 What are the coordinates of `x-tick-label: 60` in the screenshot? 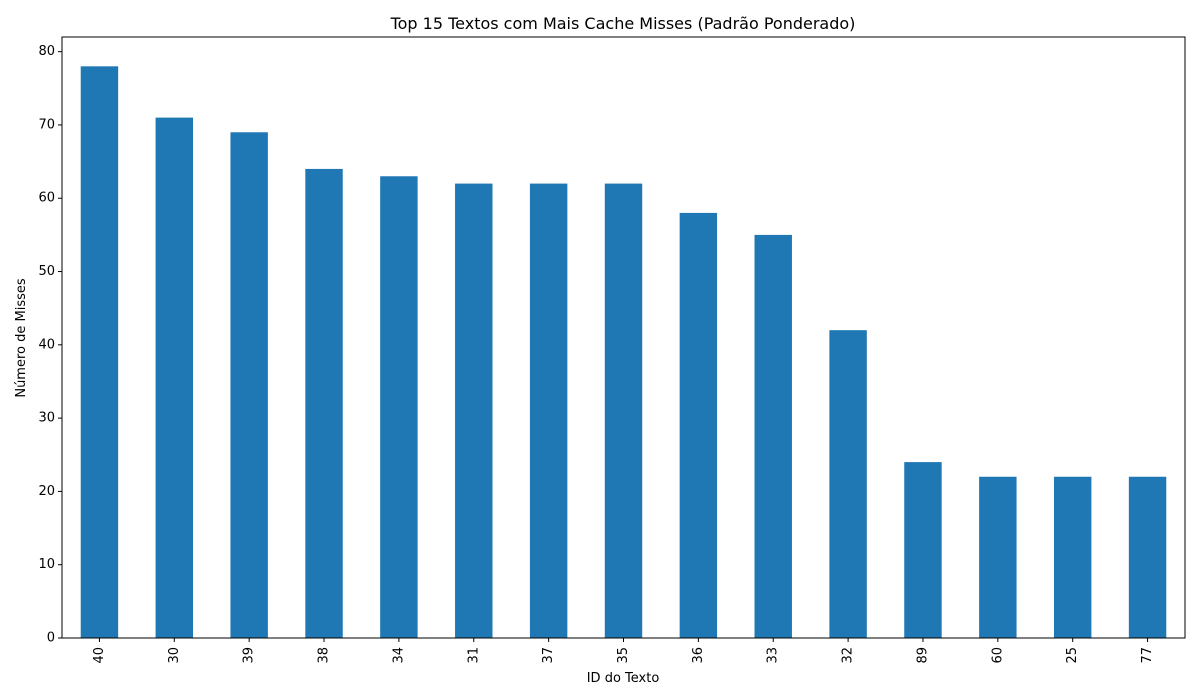 It's located at (997, 655).